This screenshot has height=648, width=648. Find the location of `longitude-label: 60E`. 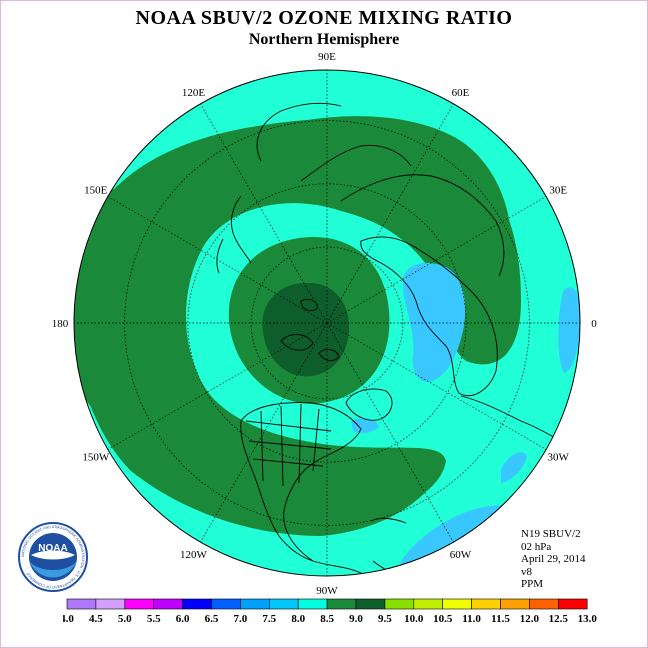

longitude-label: 60E is located at coordinates (461, 93).